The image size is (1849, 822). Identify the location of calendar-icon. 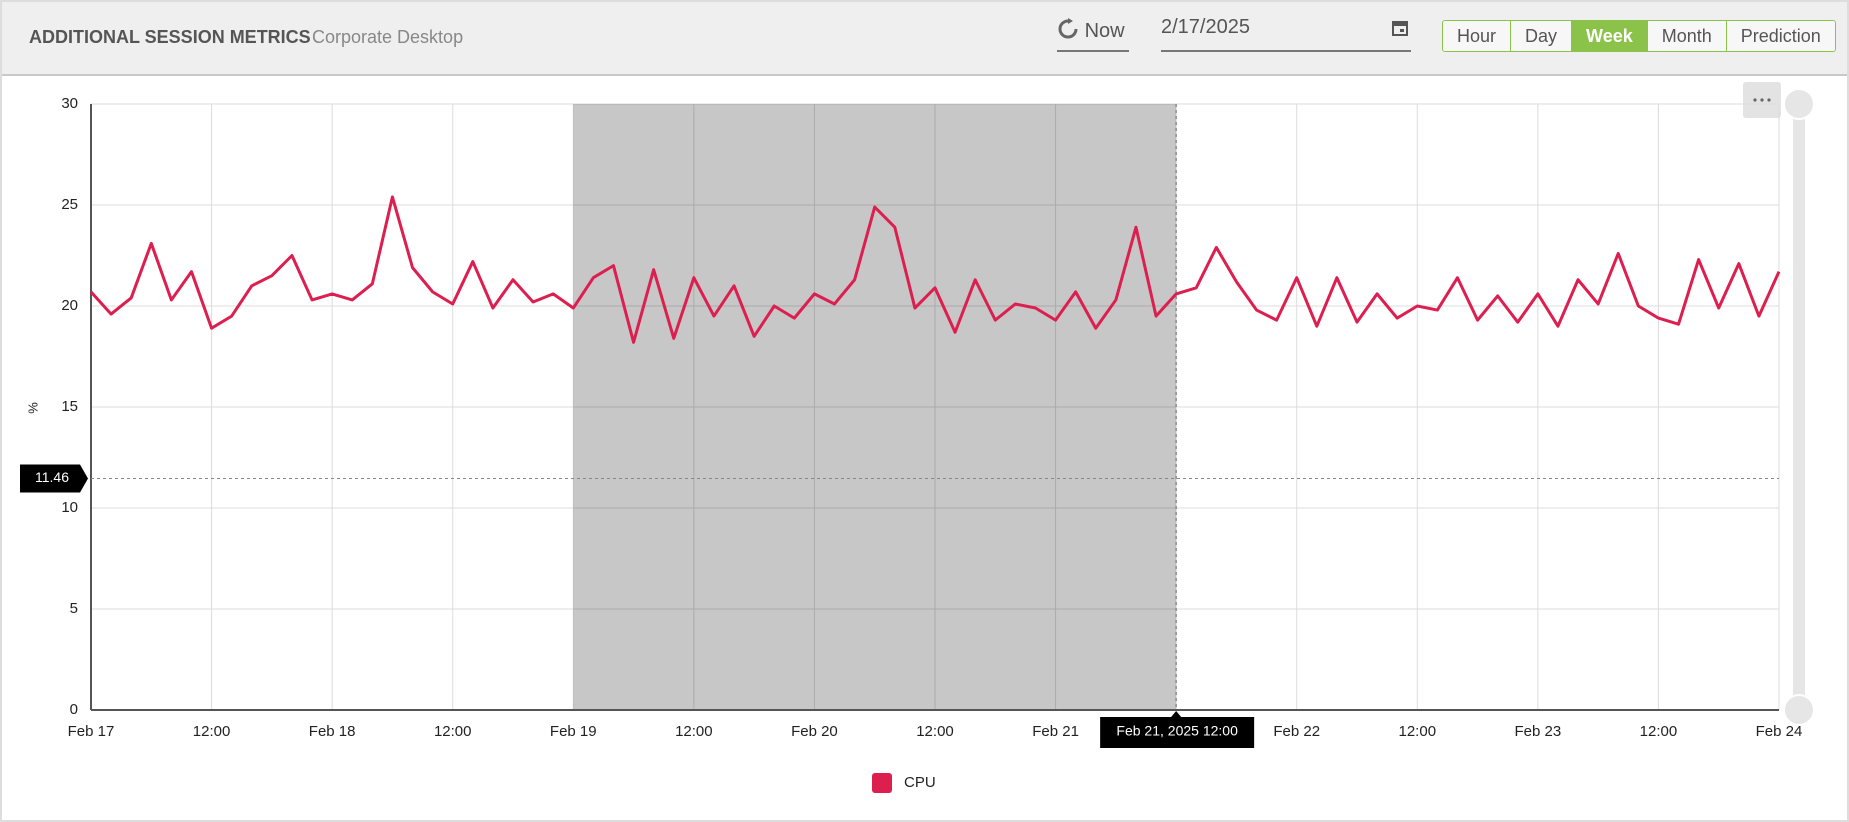
(1400, 28).